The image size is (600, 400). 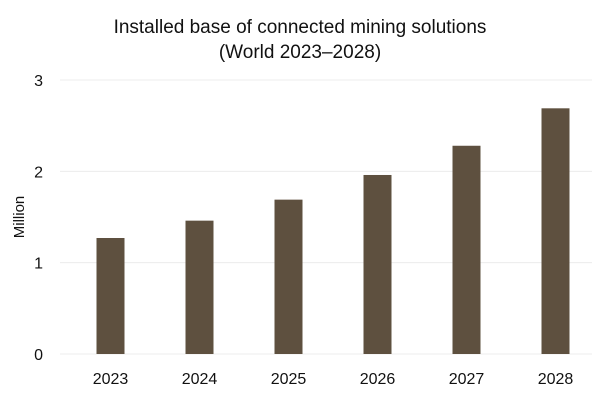 I want to click on x-tick-label: 2023, so click(x=111, y=379).